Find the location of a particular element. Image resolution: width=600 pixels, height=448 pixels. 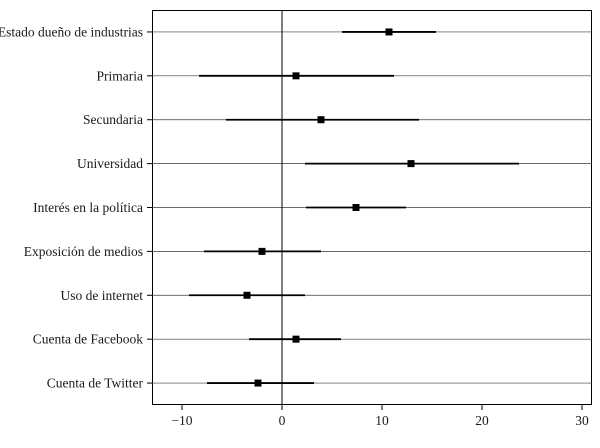

x-tick-label: 20 is located at coordinates (482, 420).